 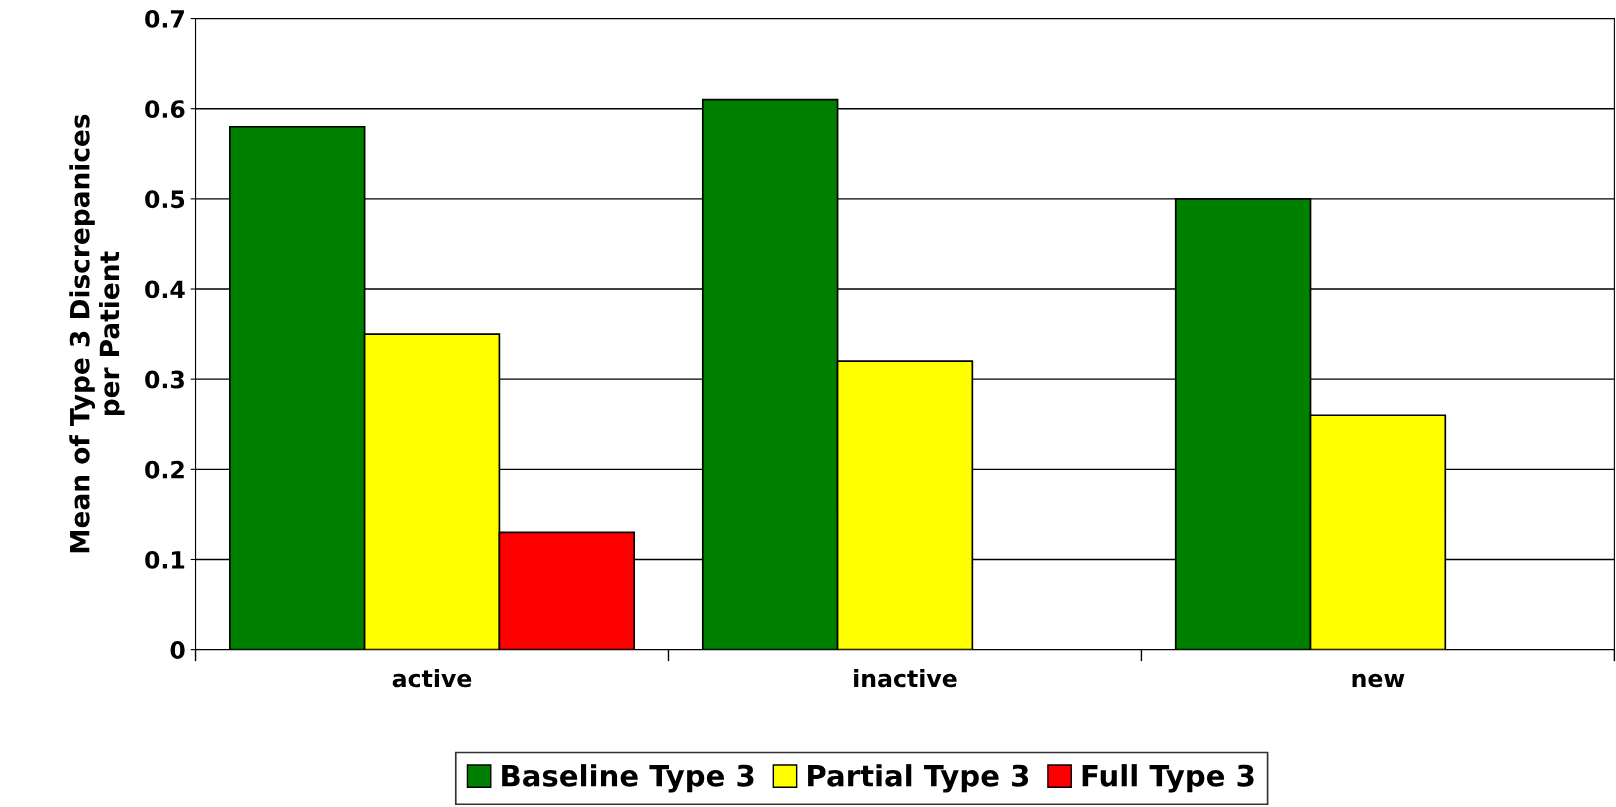 What do you see at coordinates (1378, 680) in the screenshot?
I see `x-tick-label: new` at bounding box center [1378, 680].